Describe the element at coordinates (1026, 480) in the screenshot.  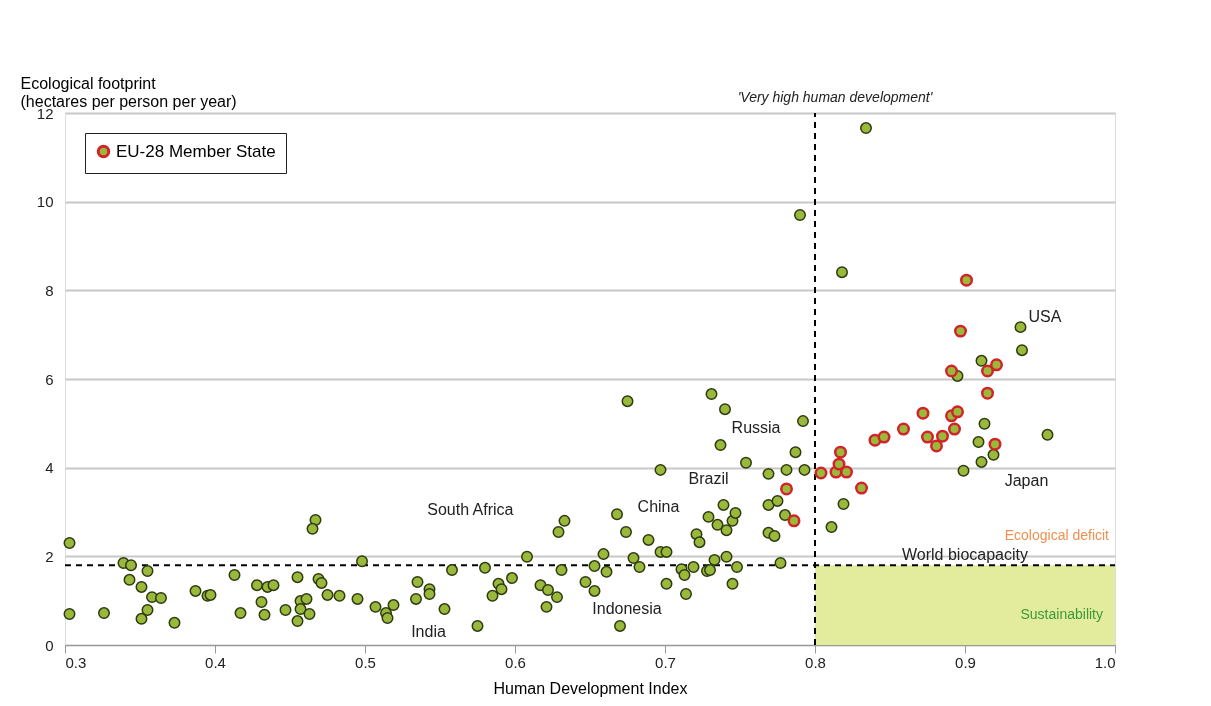
I see `annotation: Japan` at that location.